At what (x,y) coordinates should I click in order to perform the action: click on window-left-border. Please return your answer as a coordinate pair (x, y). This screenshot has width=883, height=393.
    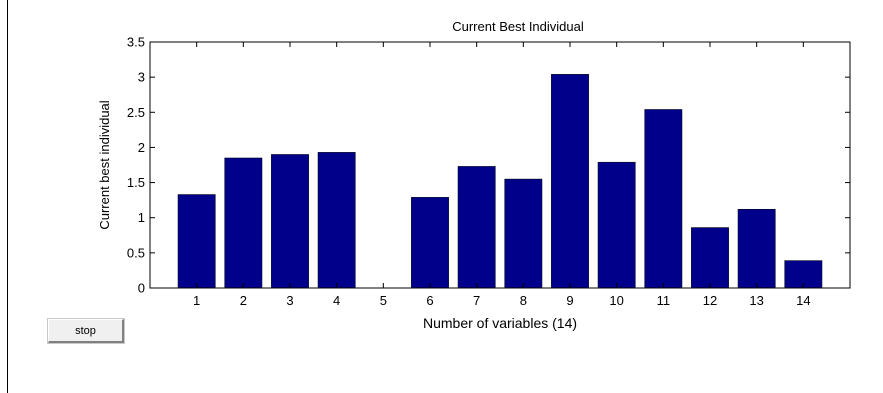
    Looking at the image, I should click on (7, 196).